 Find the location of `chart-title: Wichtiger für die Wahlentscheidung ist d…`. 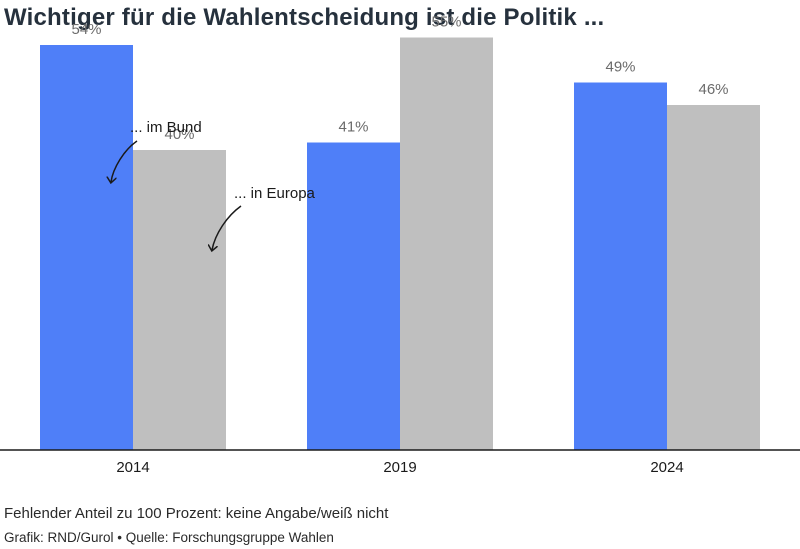

chart-title: Wichtiger für die Wahlentscheidung ist d… is located at coordinates (304, 17).